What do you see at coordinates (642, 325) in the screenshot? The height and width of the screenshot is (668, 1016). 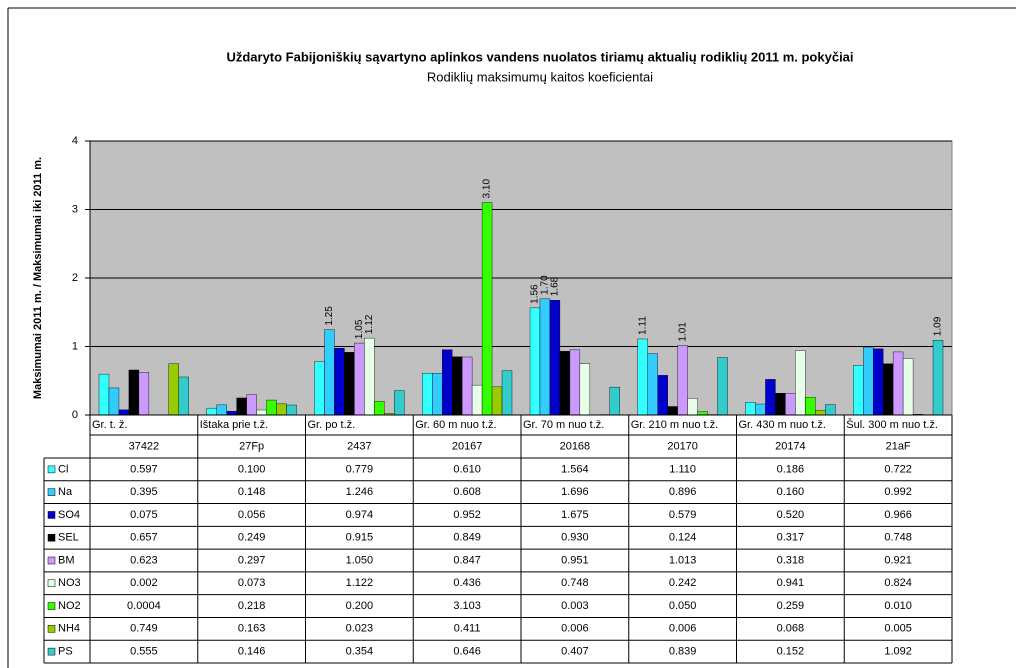 I see `bar-label: 1.11` at bounding box center [642, 325].